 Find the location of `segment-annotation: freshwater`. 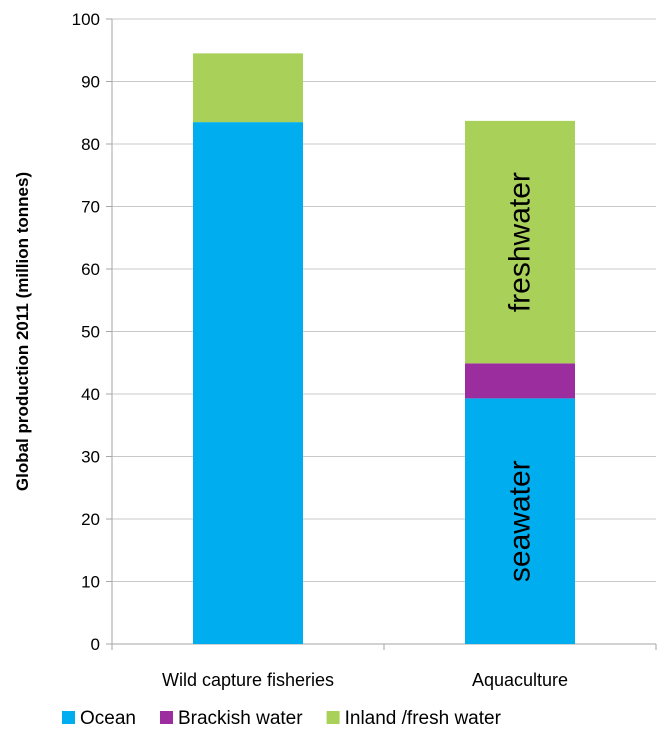

segment-annotation: freshwater is located at coordinates (520, 242).